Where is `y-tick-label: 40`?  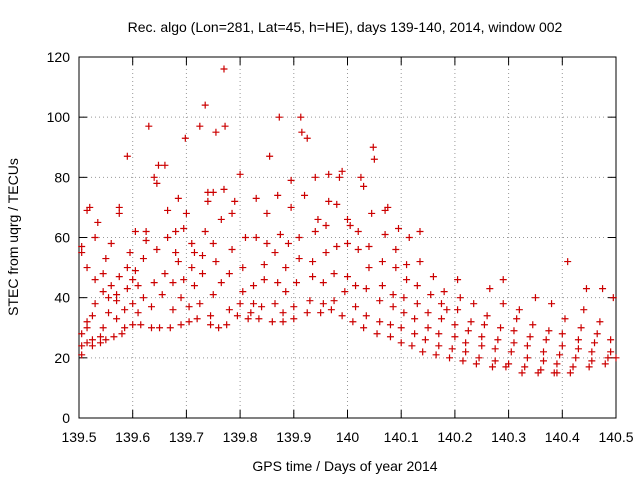
y-tick-label: 40 is located at coordinates (62, 298).